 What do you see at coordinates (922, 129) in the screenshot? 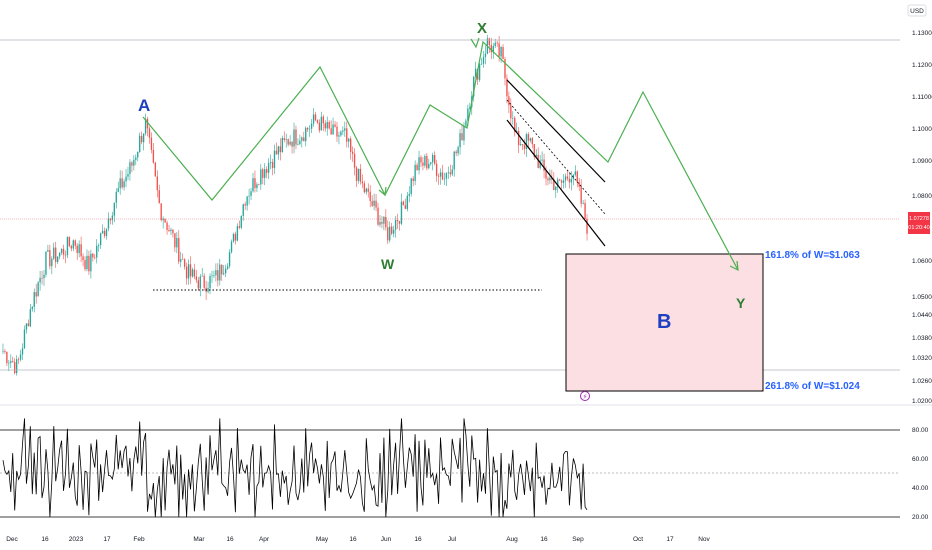
I see `price-tick-label: 1.10000` at bounding box center [922, 129].